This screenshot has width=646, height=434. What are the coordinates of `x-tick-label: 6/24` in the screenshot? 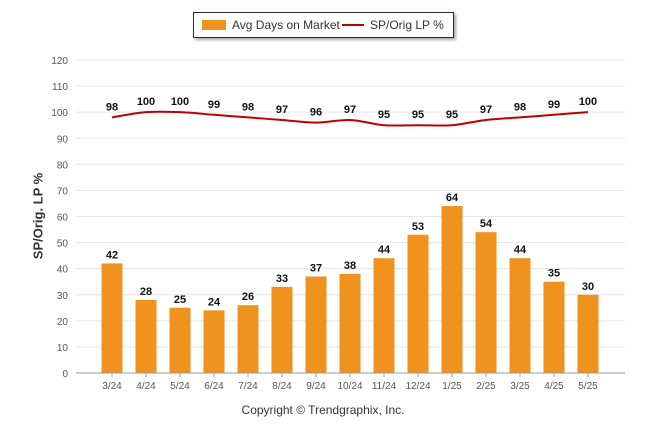 It's located at (214, 386).